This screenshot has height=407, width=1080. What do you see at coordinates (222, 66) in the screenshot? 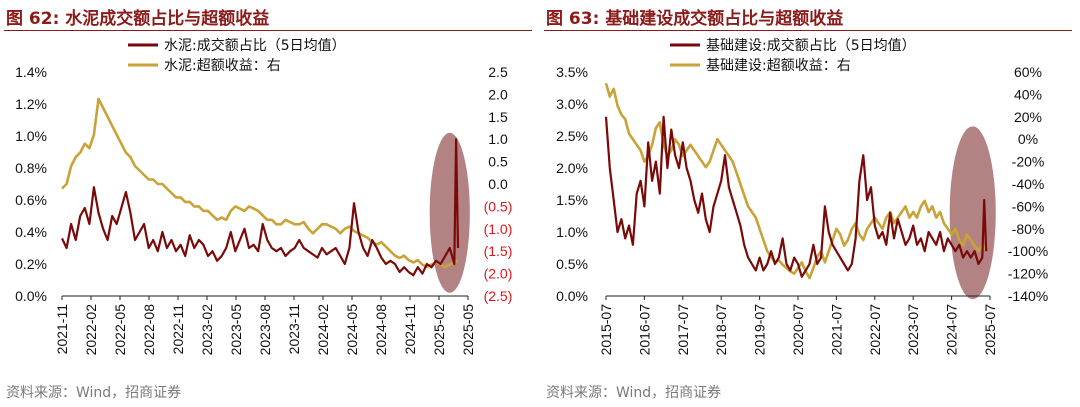
I see `legend-label-excess: 水泥:超额收益：右` at bounding box center [222, 66].